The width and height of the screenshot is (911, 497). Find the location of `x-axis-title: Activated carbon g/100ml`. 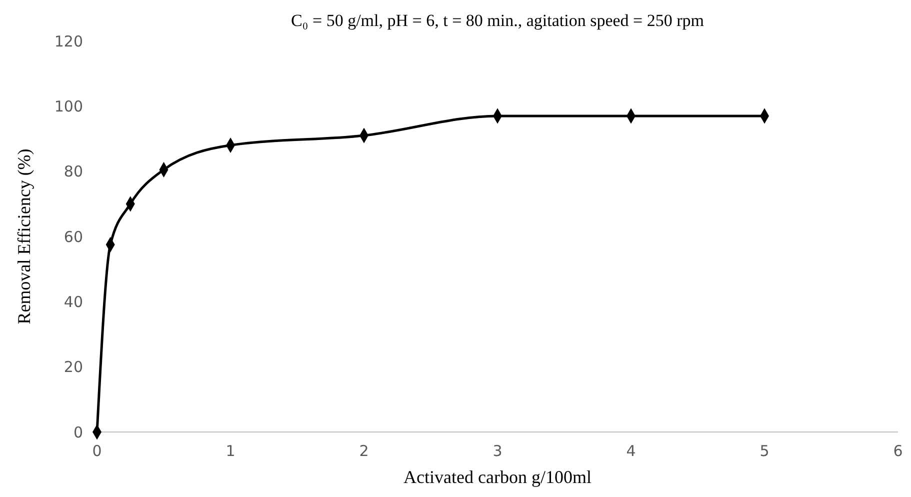

x-axis-title: Activated carbon g/100ml is located at coordinates (498, 477).